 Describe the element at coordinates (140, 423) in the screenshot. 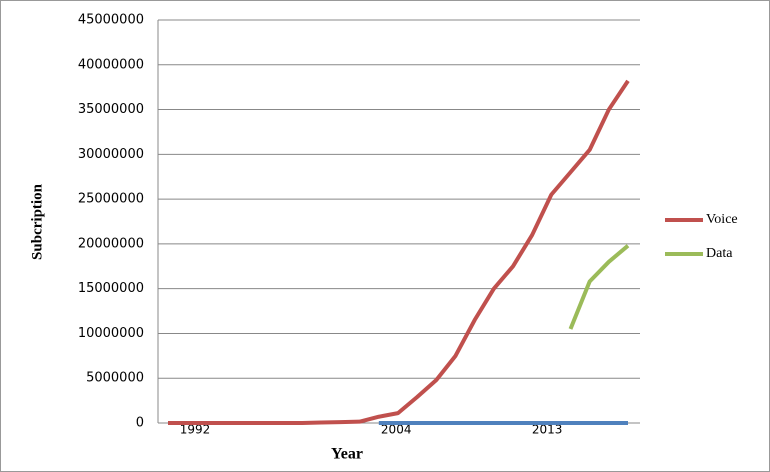

I see `y-tick-label: 0` at that location.